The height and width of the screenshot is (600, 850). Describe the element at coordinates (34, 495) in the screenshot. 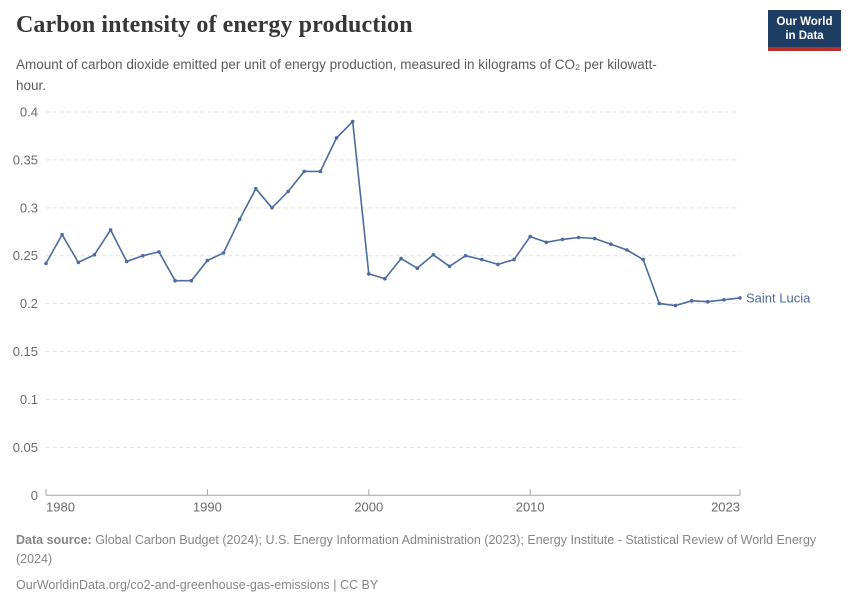

I see `y-tick-label: 0` at that location.